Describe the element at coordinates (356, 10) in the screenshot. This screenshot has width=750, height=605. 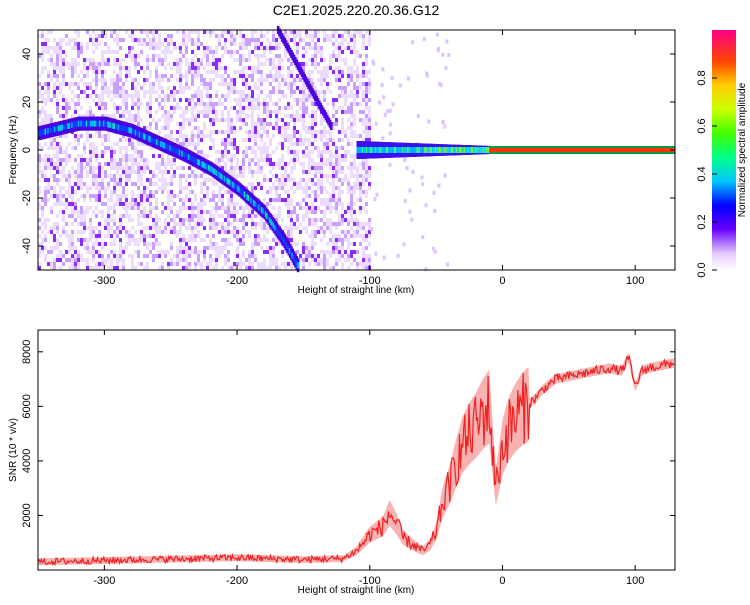
I see `figure-title: C2E1.2025.220.20.36.G12` at that location.